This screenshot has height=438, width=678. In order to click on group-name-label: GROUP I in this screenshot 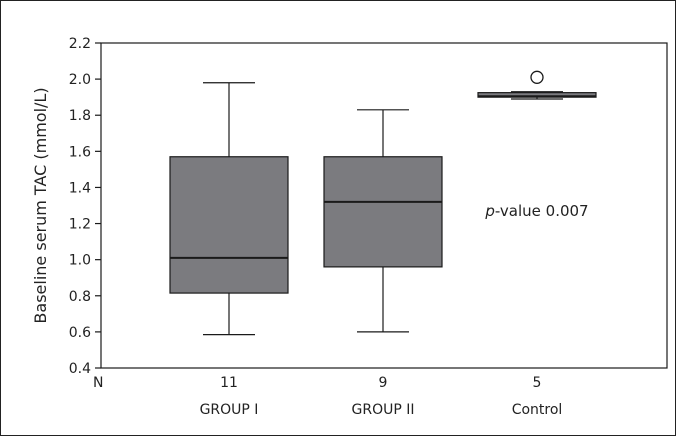, I will do `click(229, 410)`.